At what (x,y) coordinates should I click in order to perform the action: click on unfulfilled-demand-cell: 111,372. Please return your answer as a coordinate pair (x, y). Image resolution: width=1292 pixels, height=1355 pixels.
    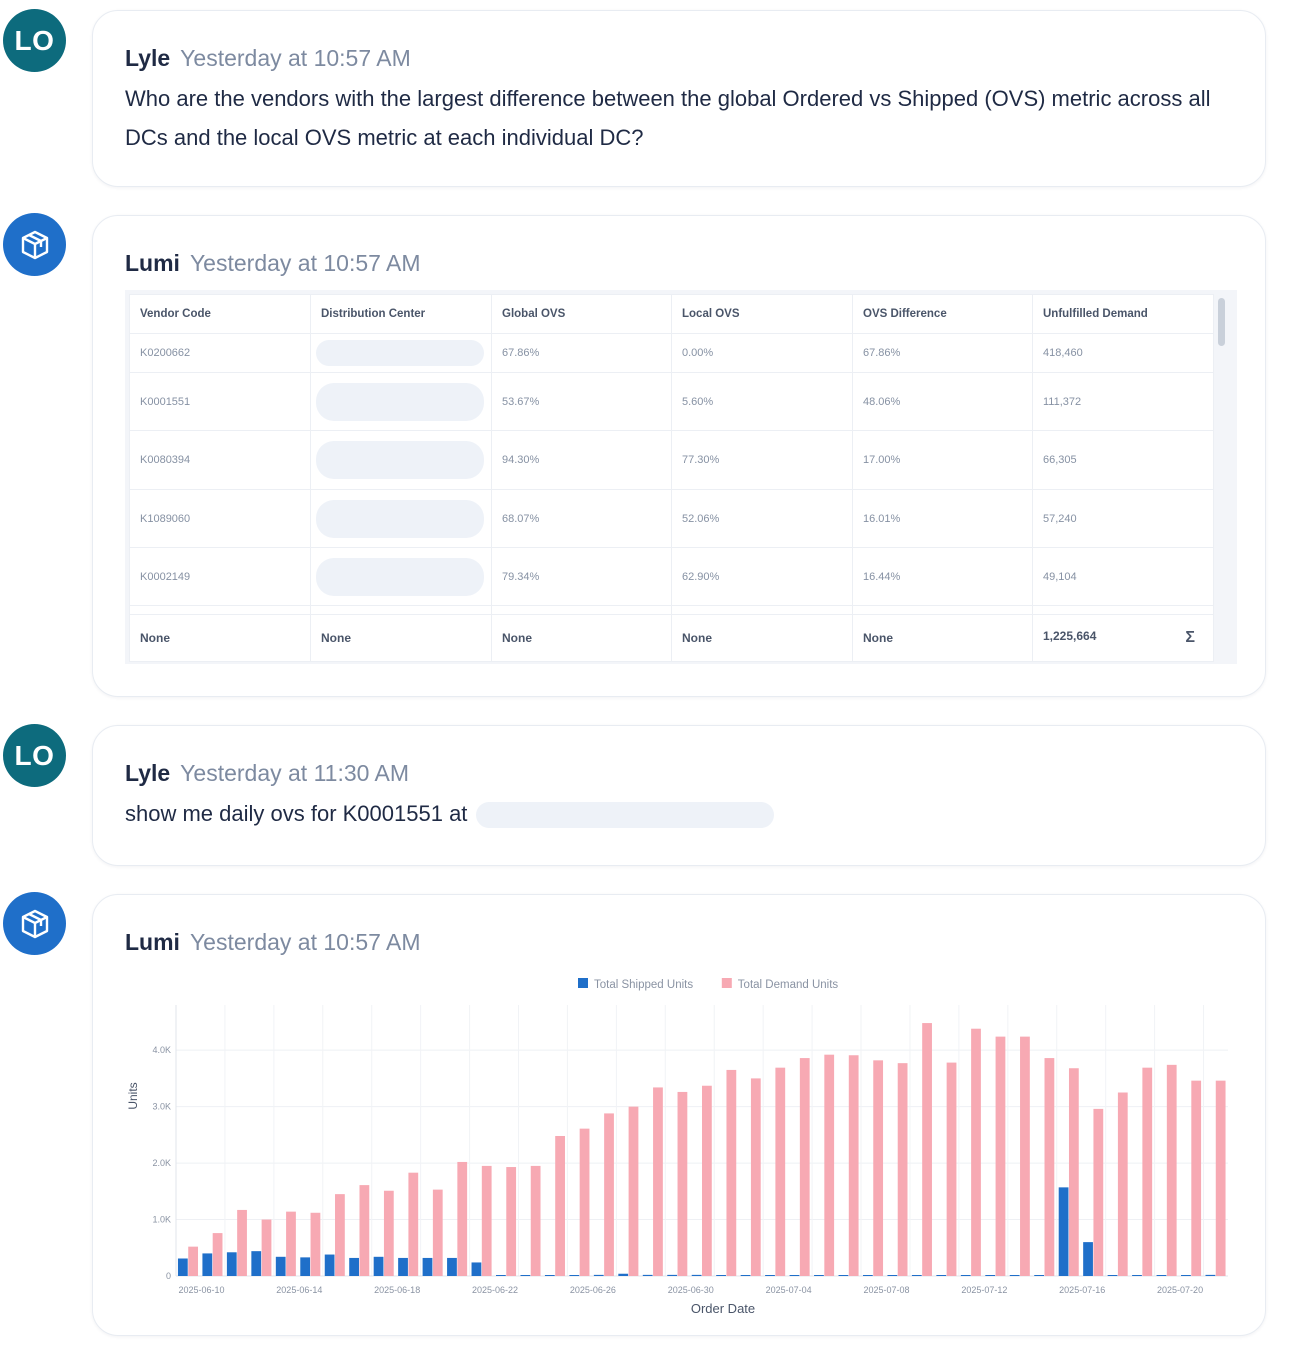
    Looking at the image, I should click on (1123, 401).